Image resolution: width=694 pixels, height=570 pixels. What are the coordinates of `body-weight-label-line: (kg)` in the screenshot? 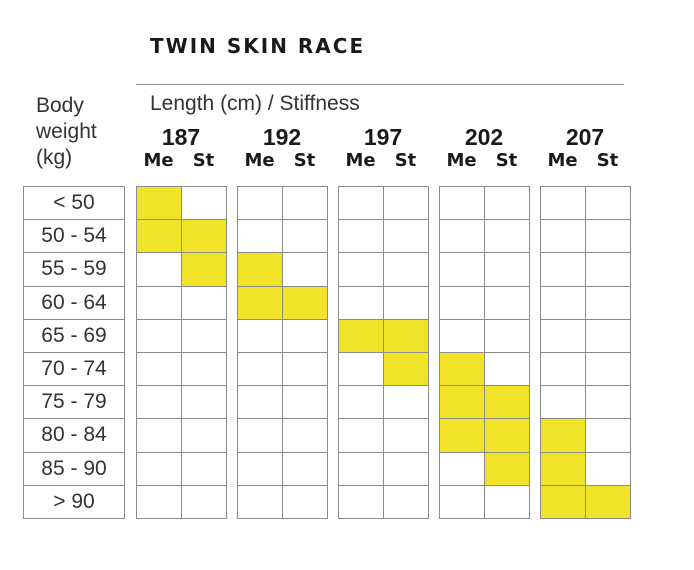 It's located at (54, 157).